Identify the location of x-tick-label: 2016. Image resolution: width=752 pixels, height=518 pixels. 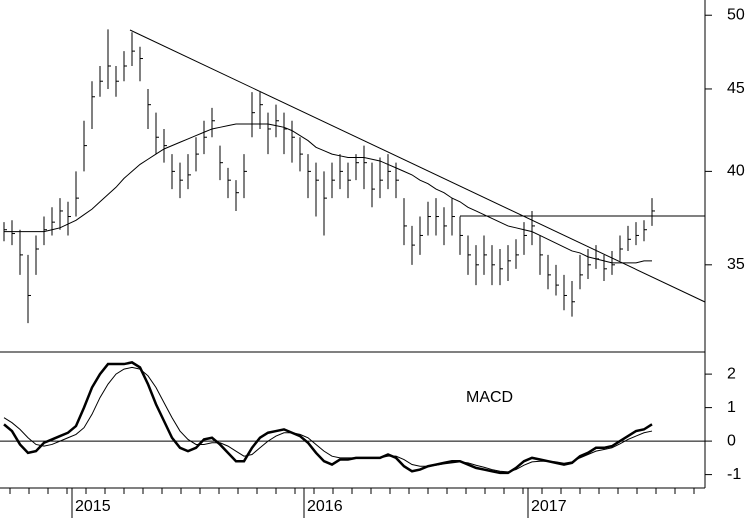
(325, 506).